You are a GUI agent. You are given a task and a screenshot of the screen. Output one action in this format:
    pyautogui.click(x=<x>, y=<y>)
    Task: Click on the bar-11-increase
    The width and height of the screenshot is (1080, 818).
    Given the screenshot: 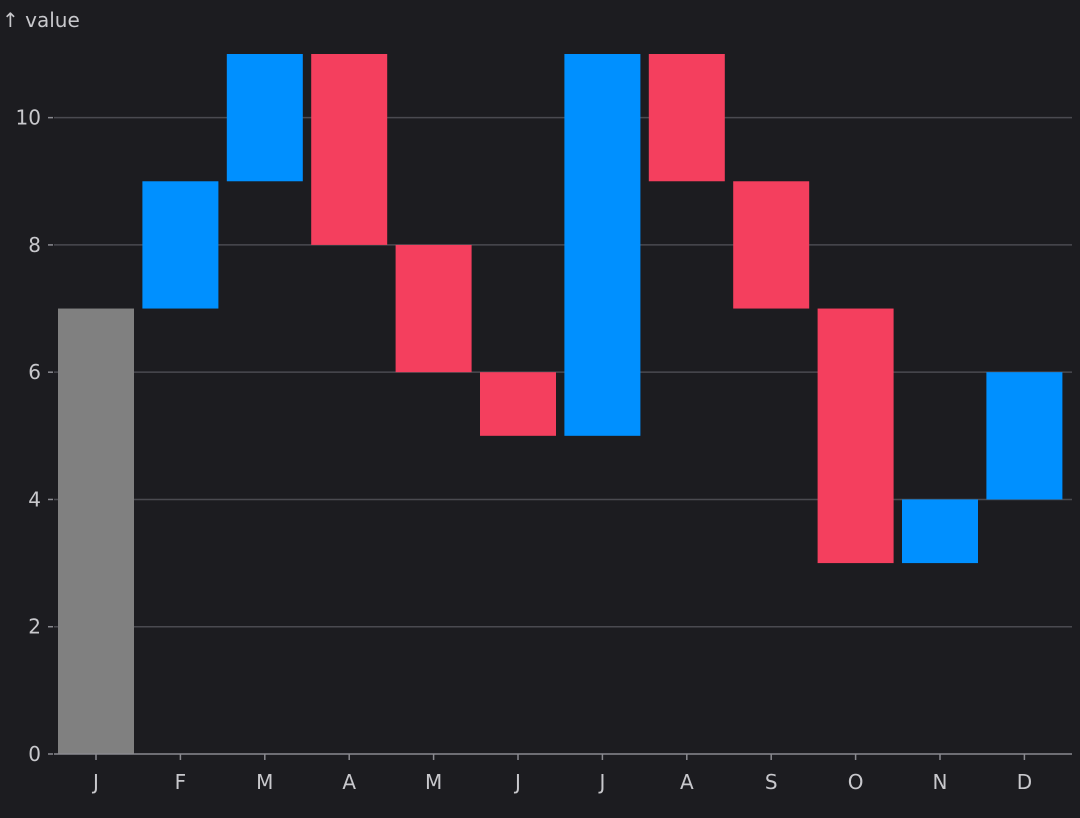 What is the action you would take?
    pyautogui.click(x=940, y=531)
    